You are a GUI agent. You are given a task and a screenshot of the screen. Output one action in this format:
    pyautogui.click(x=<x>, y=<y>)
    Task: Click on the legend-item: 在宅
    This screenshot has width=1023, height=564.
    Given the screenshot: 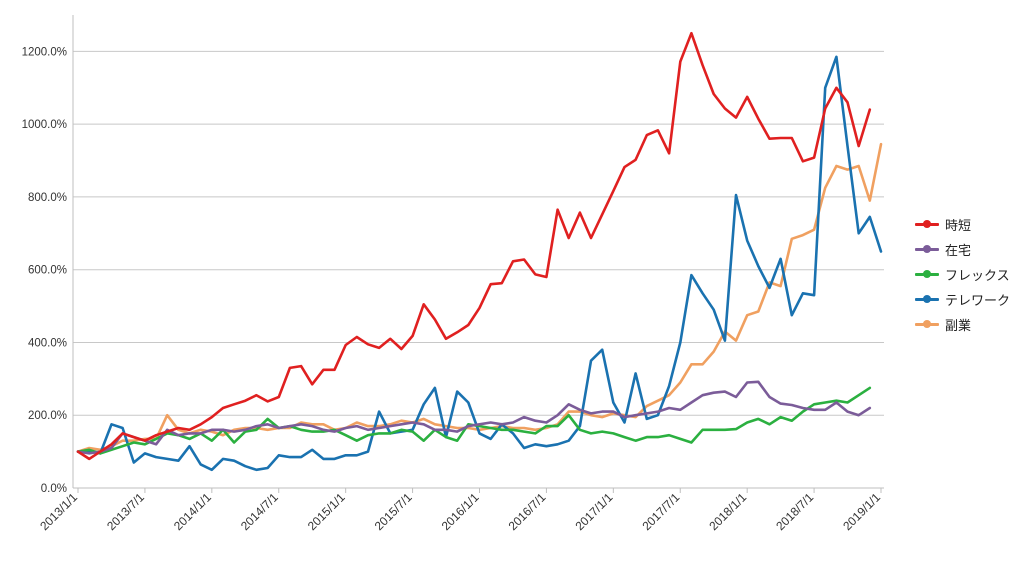 What is the action you would take?
    pyautogui.click(x=962, y=249)
    